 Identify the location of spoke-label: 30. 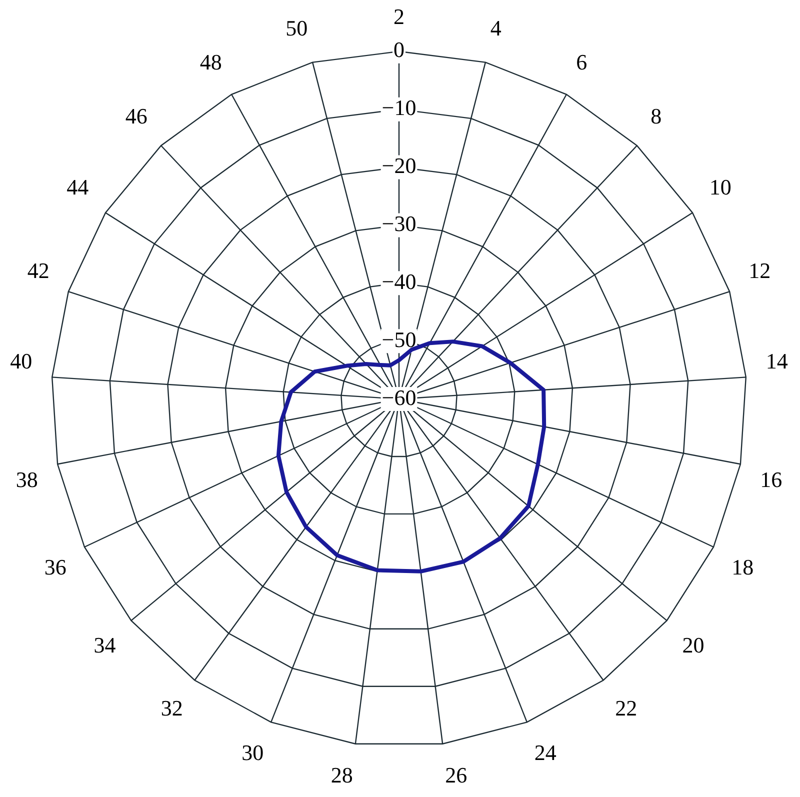
(253, 752).